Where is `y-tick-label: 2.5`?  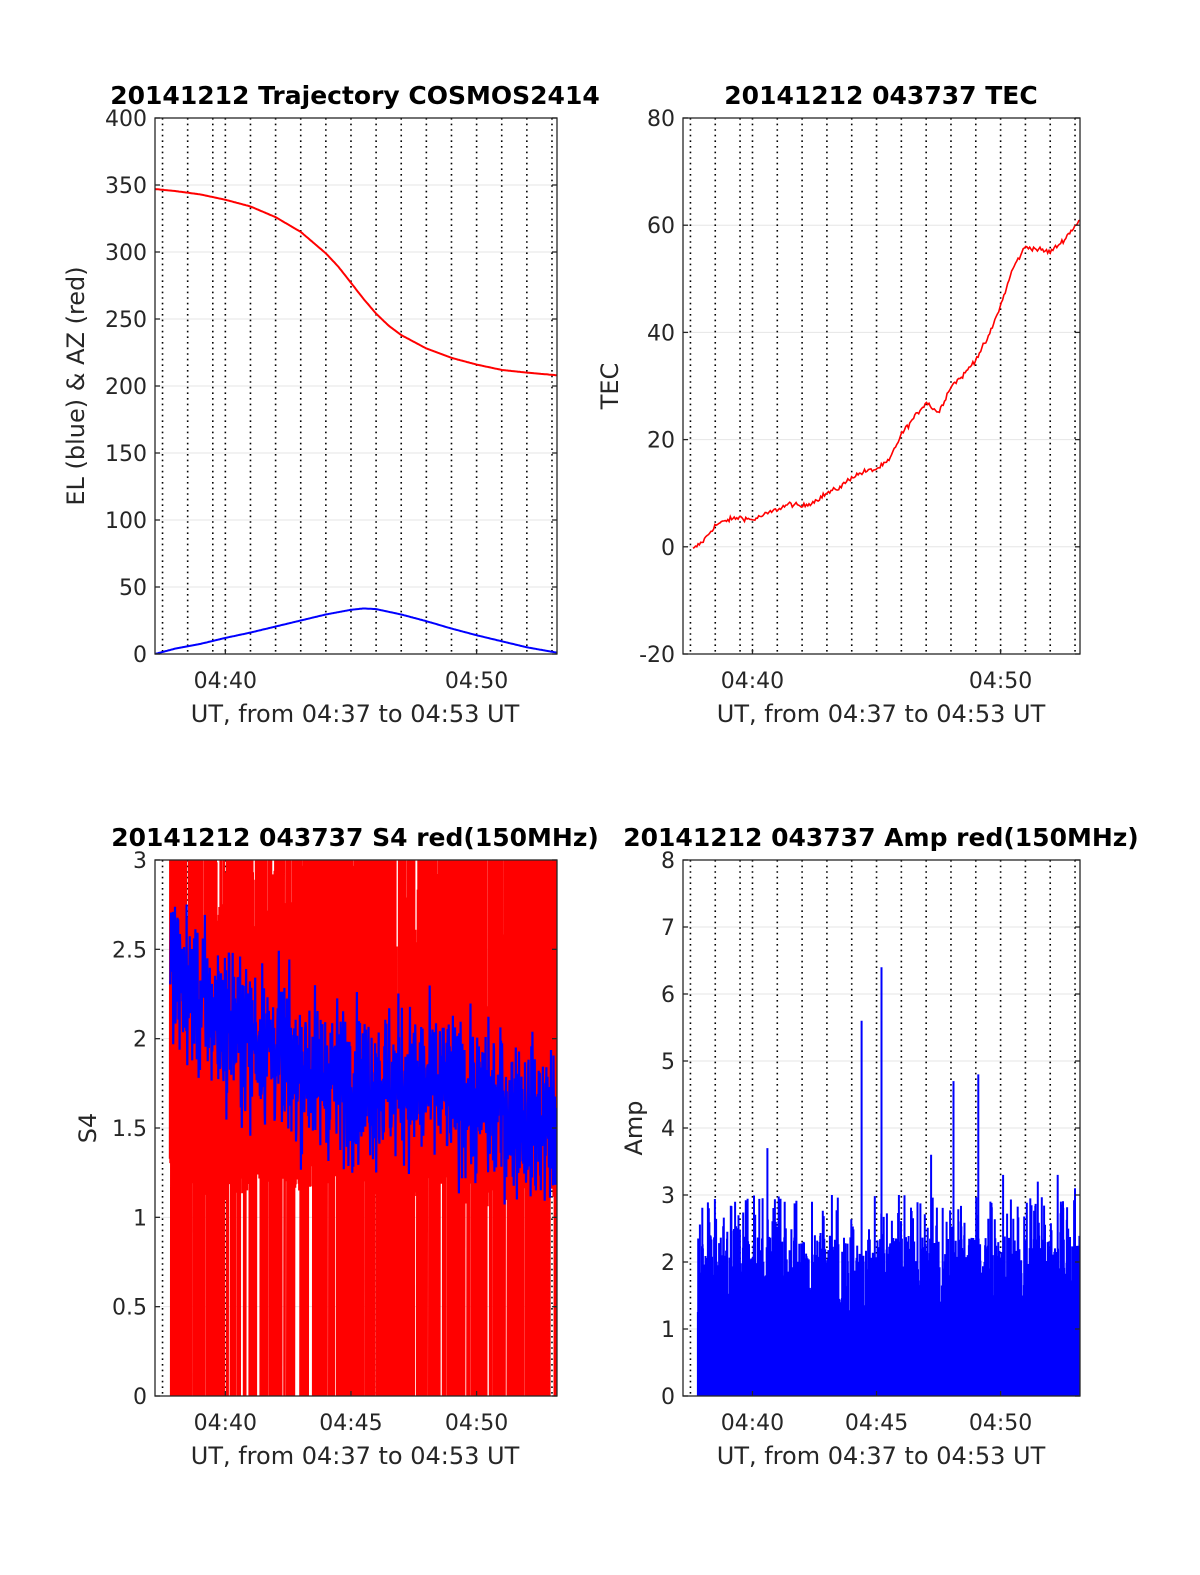
y-tick-label: 2.5 is located at coordinates (129, 950).